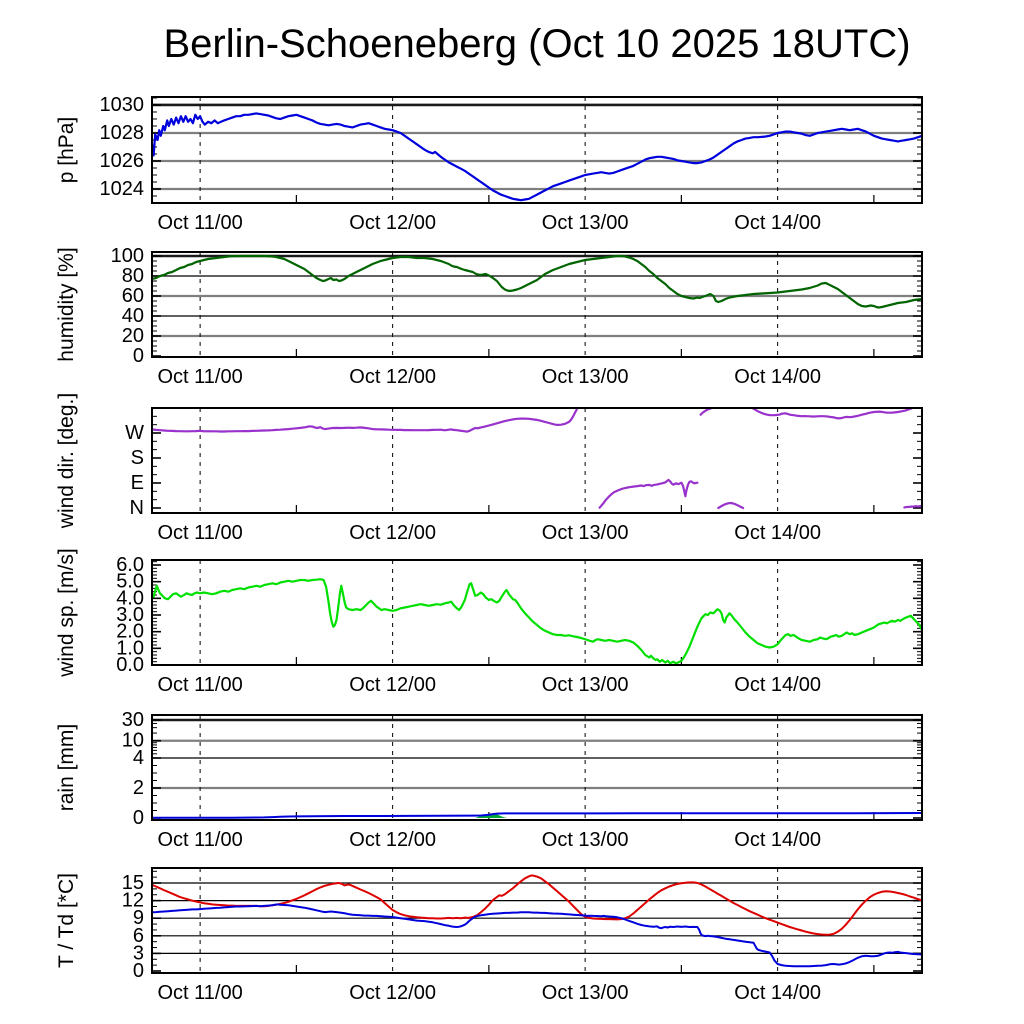 The image size is (1024, 1024). I want to click on humidity-xtick-label: Oct 11/00, so click(200, 377).